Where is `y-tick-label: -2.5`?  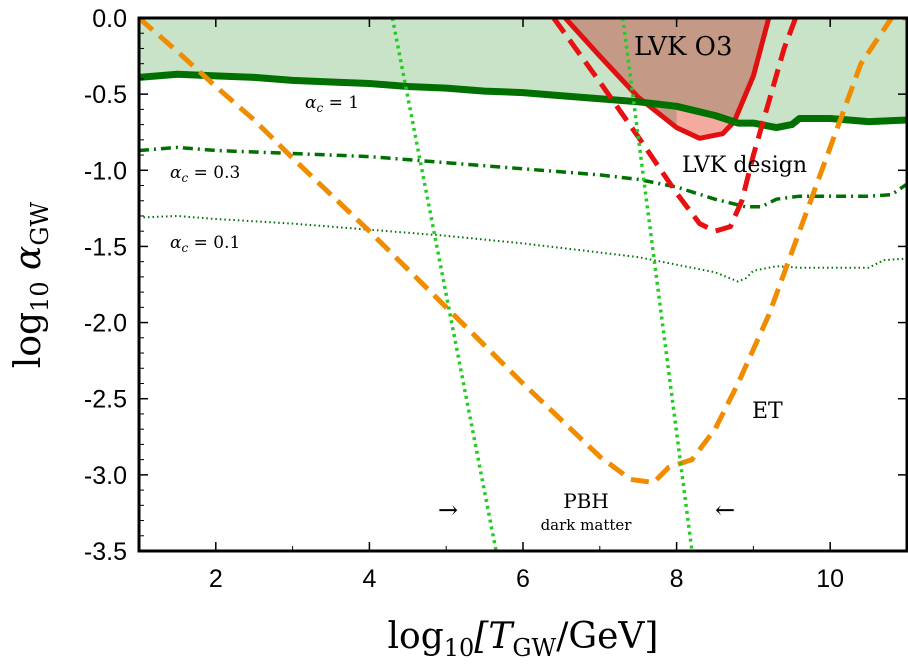
y-tick-label: -2.5 is located at coordinates (105, 400).